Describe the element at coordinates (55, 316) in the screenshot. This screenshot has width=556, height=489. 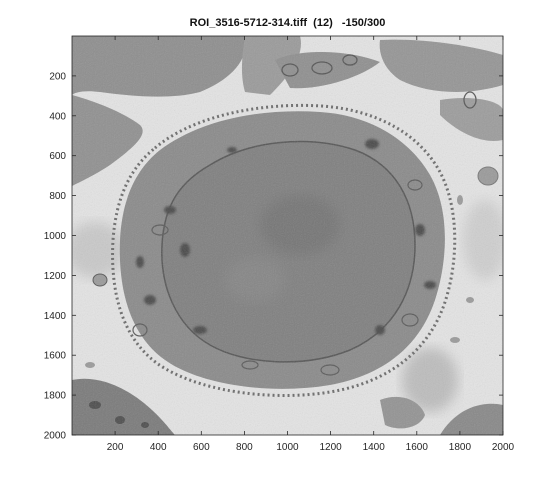
I see `y-tick-label: 1400` at that location.